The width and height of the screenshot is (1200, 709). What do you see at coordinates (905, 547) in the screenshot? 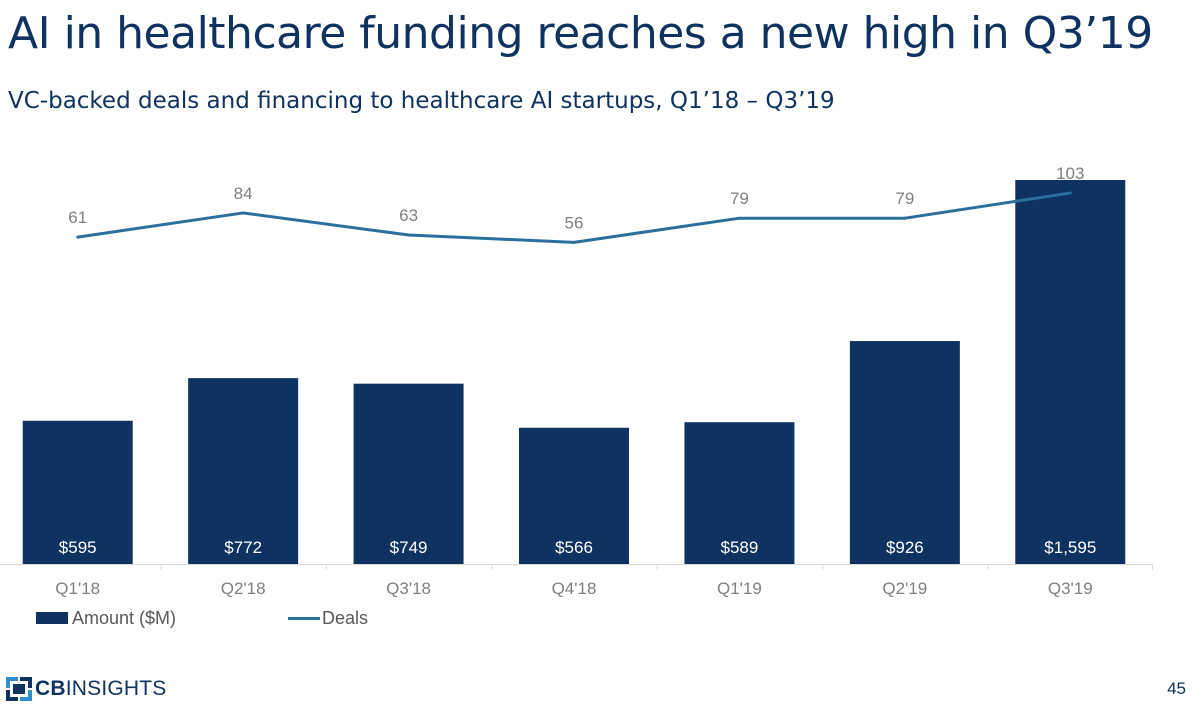
I see `bar-value-label: $926` at bounding box center [905, 547].